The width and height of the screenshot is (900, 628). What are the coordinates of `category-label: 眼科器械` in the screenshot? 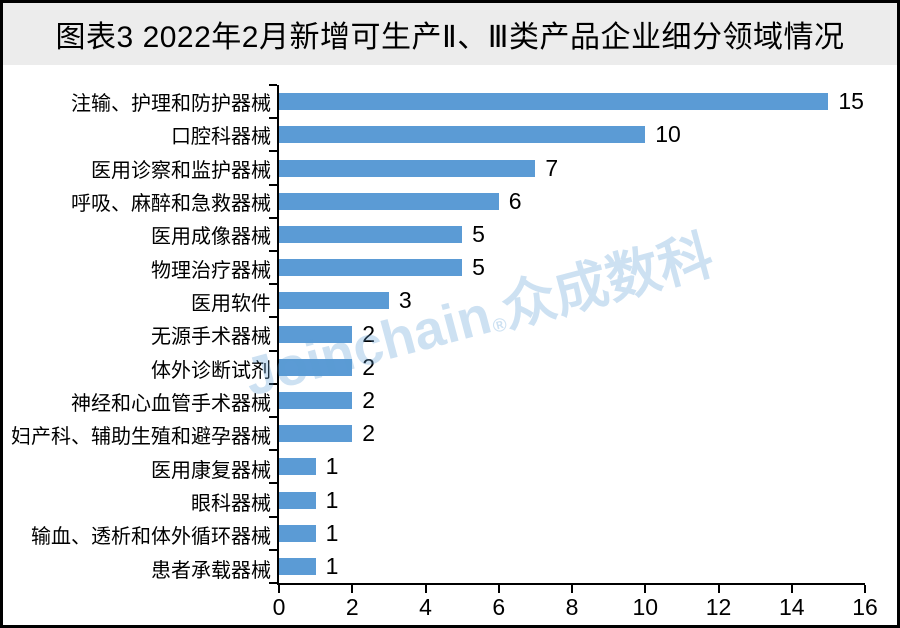 It's located at (231, 504).